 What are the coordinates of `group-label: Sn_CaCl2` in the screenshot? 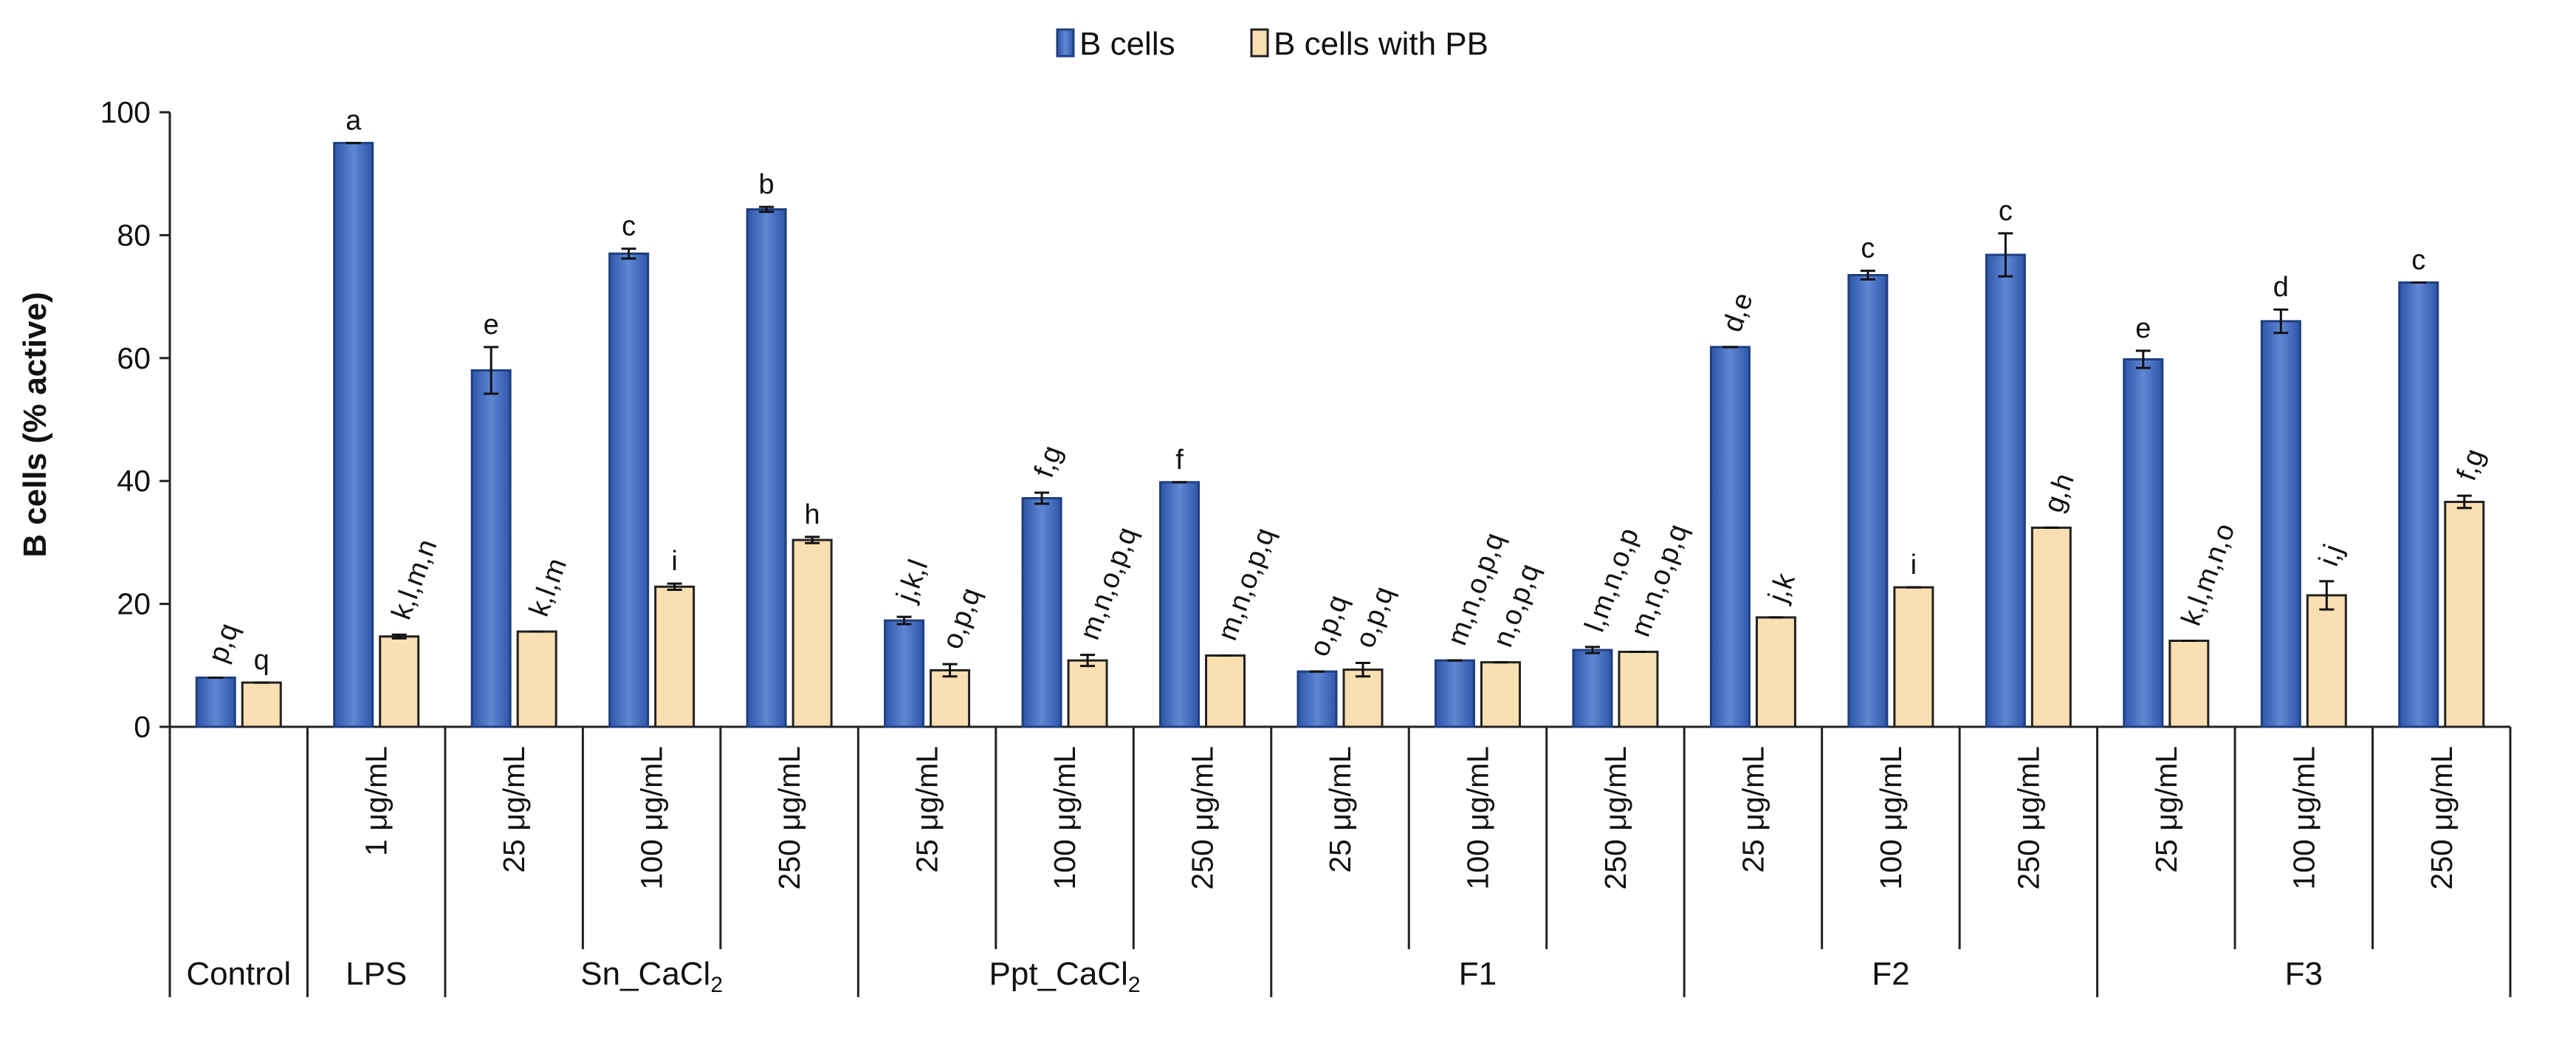 It's located at (651, 976).